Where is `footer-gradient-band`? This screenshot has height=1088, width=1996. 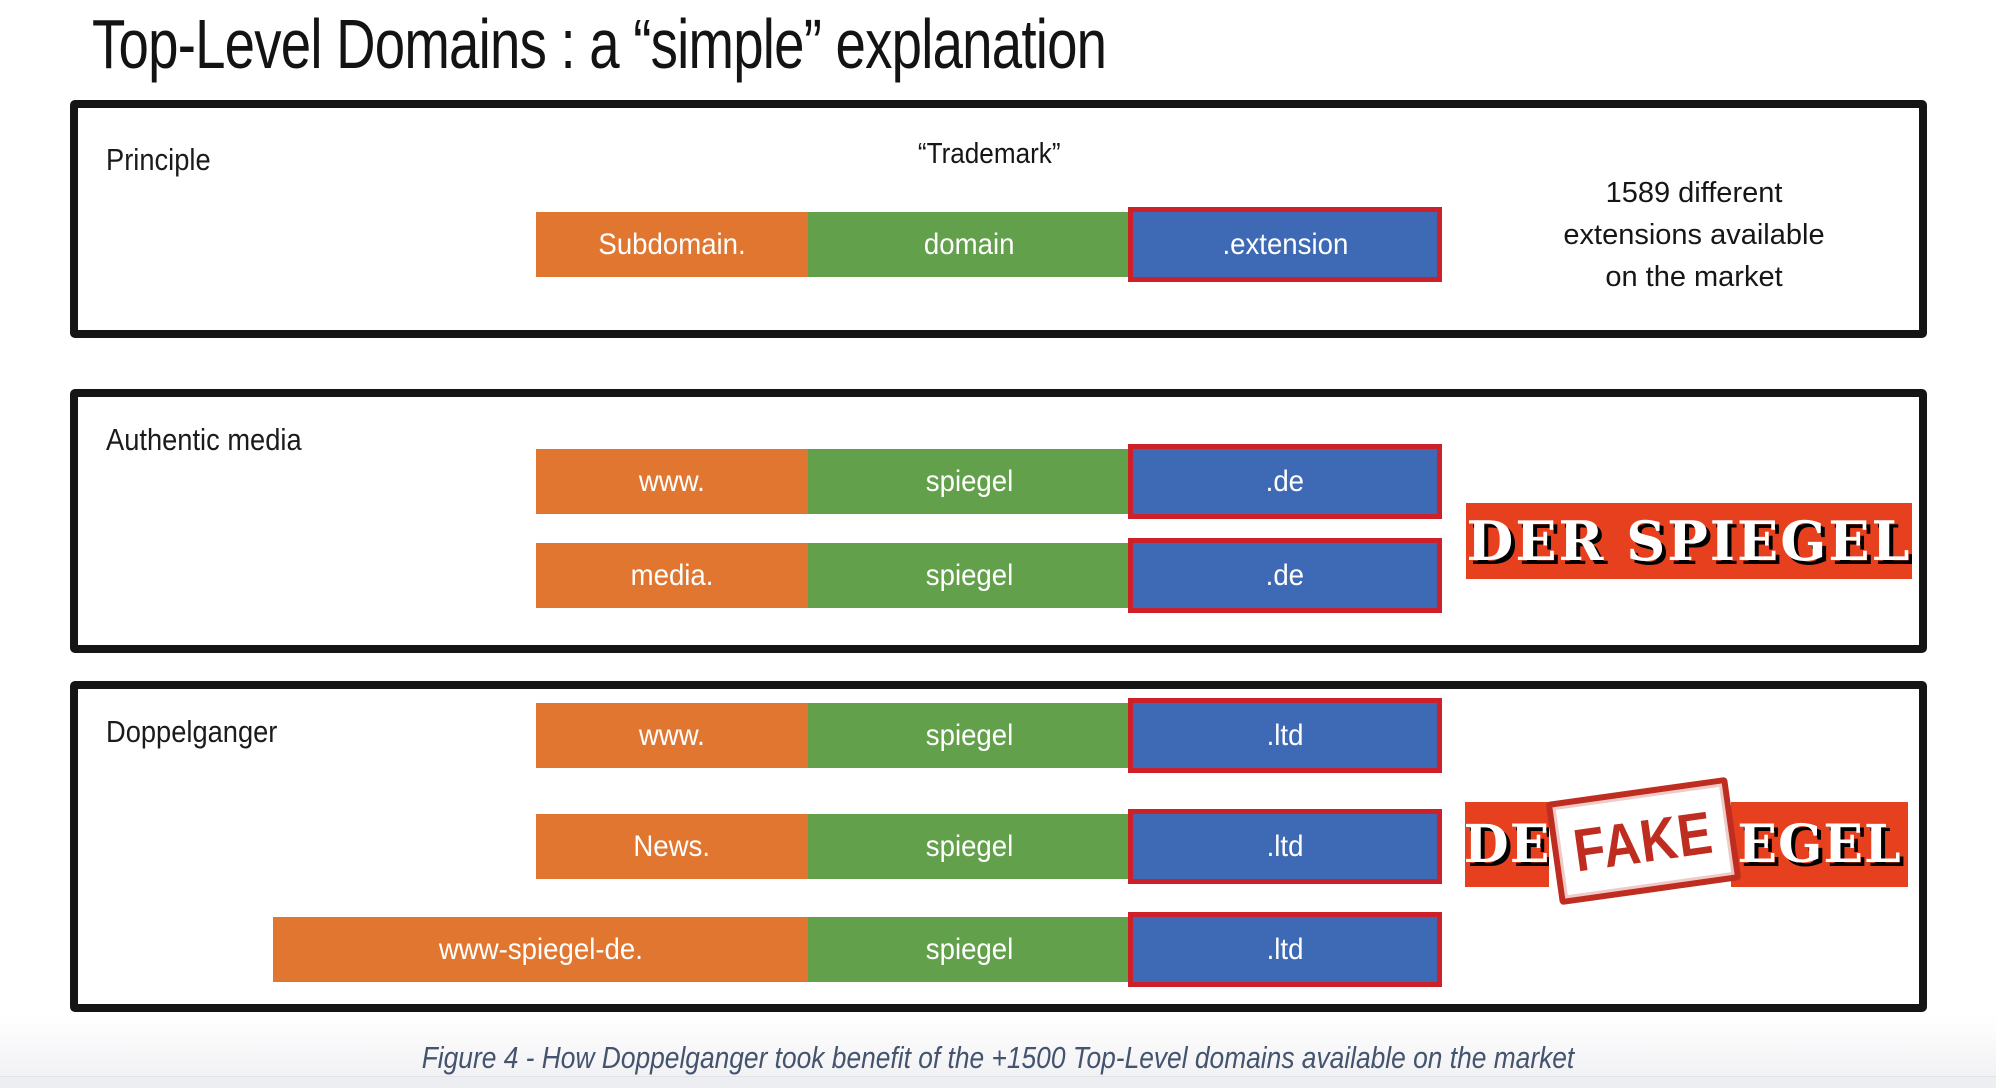 footer-gradient-band is located at coordinates (998, 1051).